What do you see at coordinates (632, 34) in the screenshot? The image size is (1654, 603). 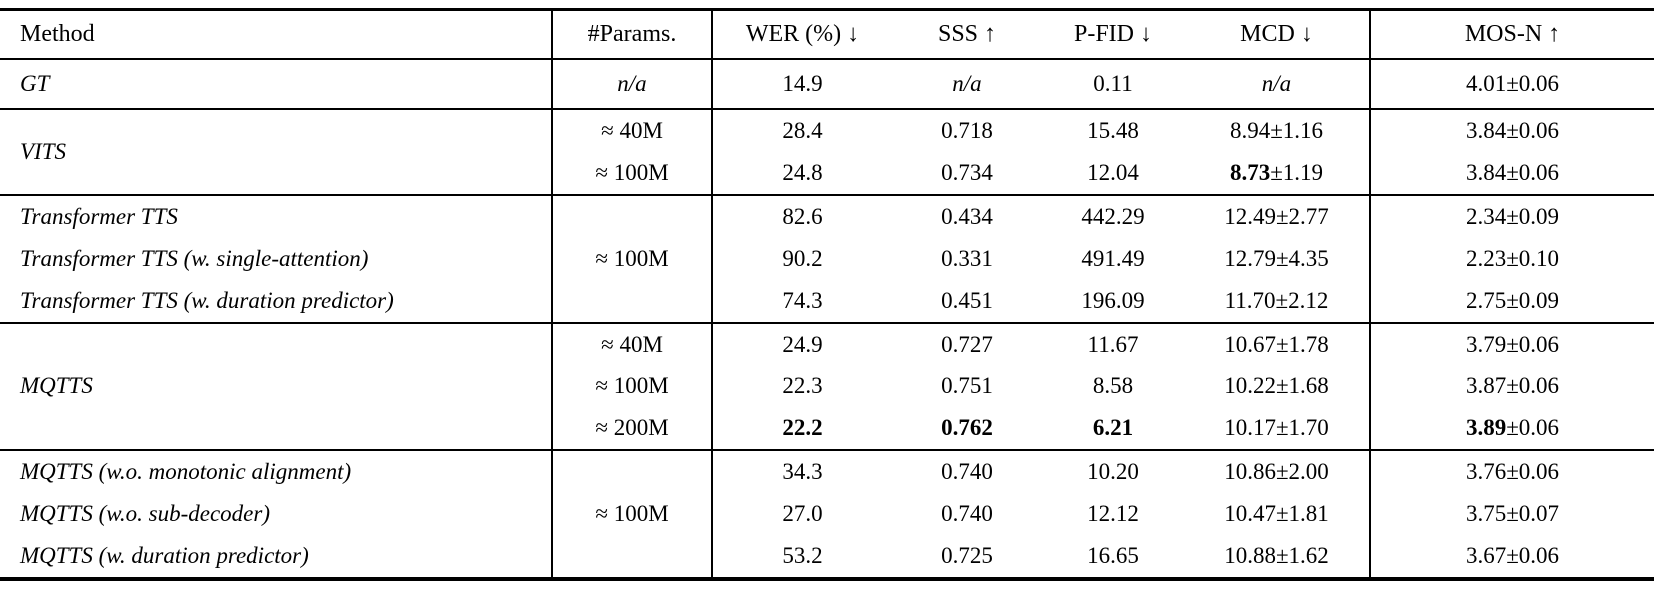 I see `col-header-params: #Params.` at bounding box center [632, 34].